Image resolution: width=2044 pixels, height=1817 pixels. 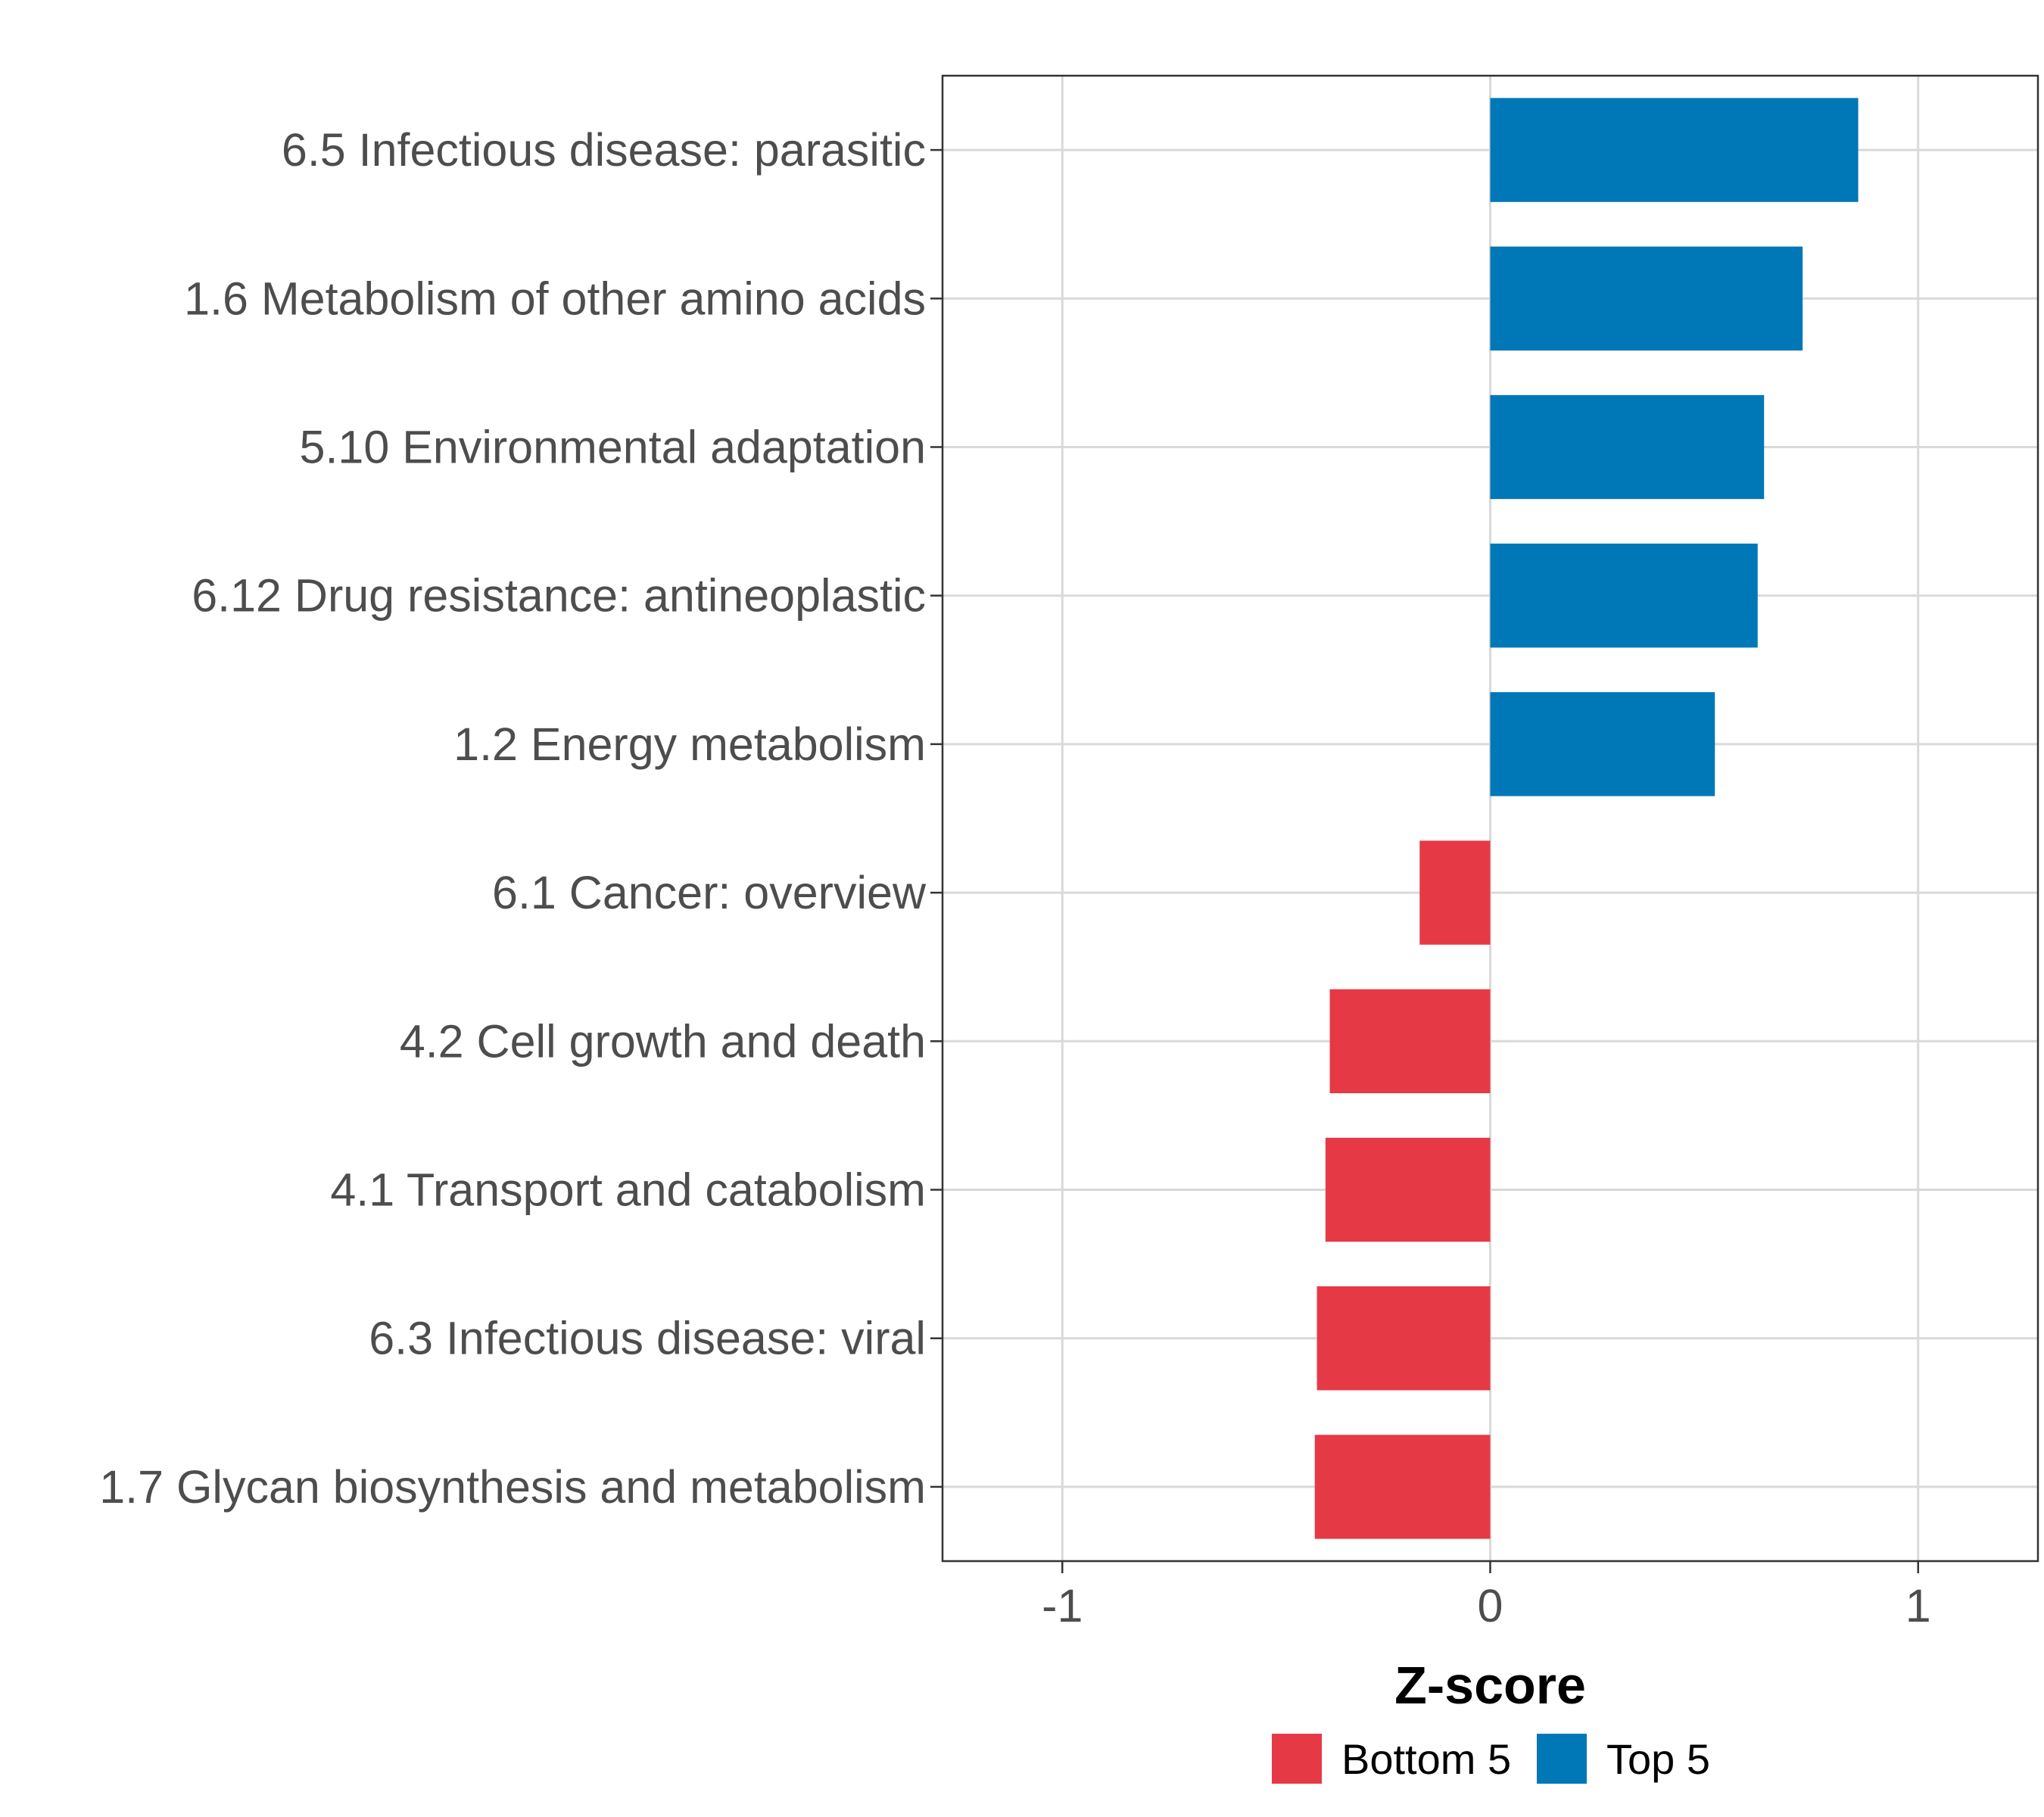 I want to click on category-label: 5.10 Environmental adaptation, so click(x=613, y=447).